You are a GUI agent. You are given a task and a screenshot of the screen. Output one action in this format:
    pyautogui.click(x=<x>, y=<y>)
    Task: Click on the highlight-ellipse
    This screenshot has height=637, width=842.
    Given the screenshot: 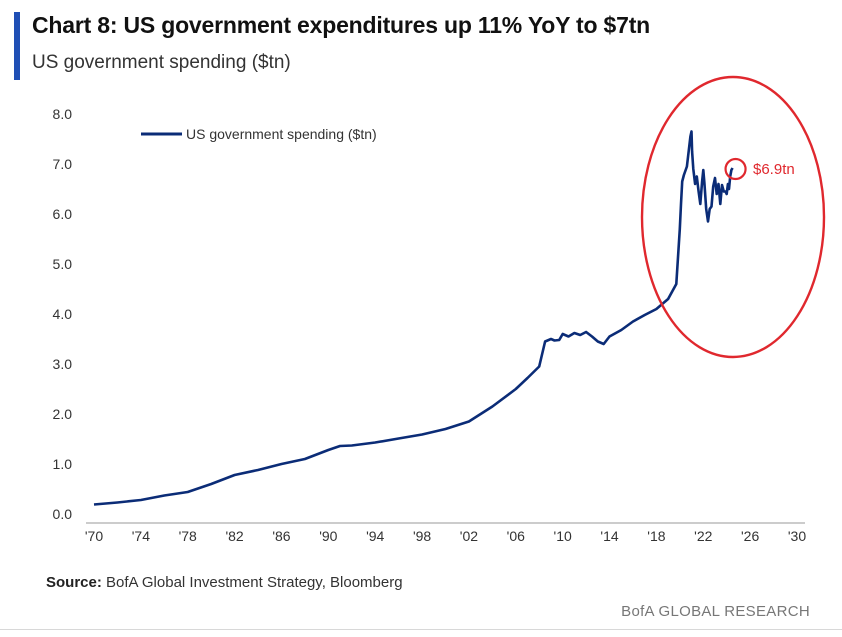 What is the action you would take?
    pyautogui.click(x=733, y=217)
    